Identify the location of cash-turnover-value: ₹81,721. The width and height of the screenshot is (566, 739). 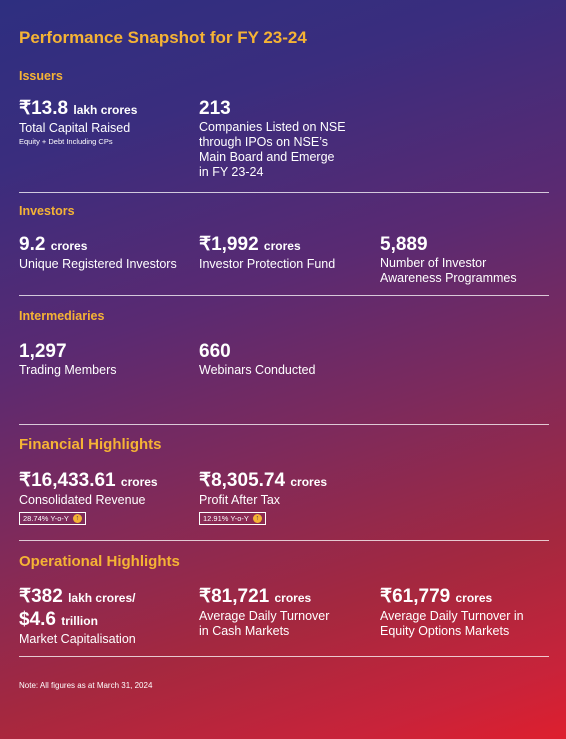
(234, 596).